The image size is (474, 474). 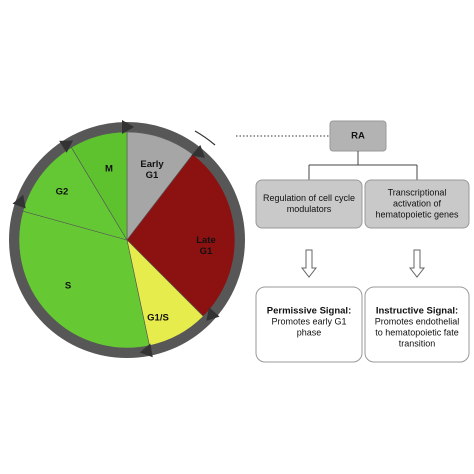 What do you see at coordinates (417, 332) in the screenshot?
I see `signal-text: to hematopoietic fate` at bounding box center [417, 332].